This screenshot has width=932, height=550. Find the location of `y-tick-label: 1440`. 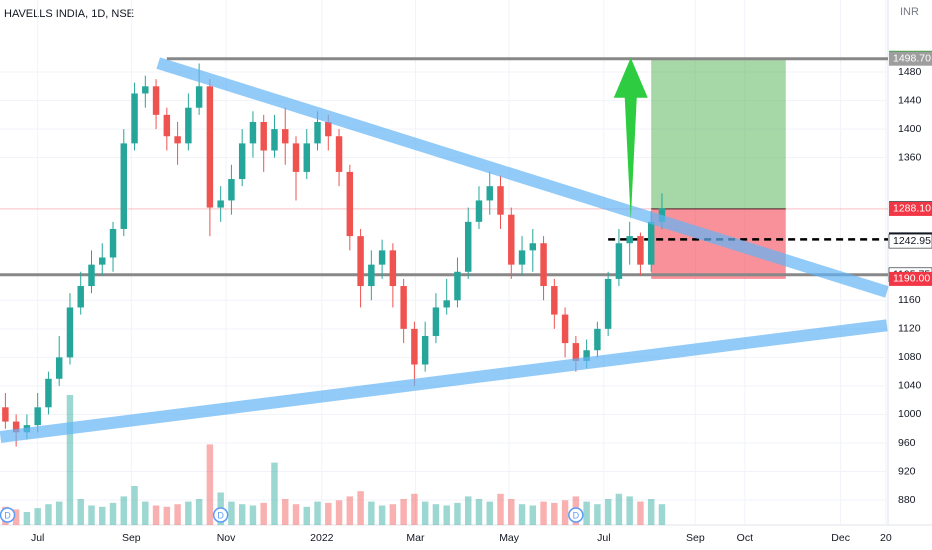

y-tick-label: 1440 is located at coordinates (910, 100).